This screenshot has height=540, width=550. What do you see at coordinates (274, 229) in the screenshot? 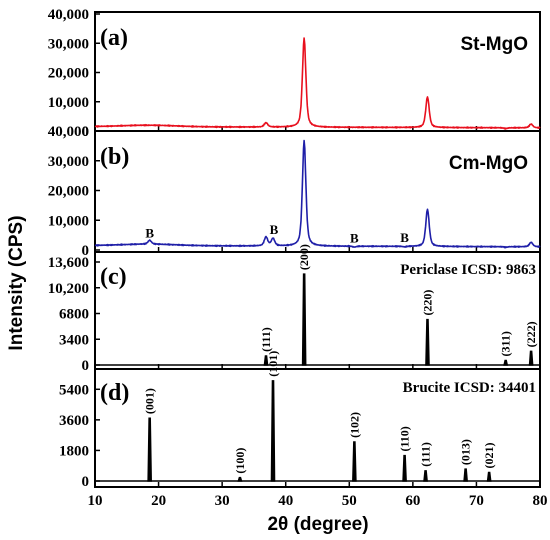
I see `brucite-marker-1: B` at bounding box center [274, 229].